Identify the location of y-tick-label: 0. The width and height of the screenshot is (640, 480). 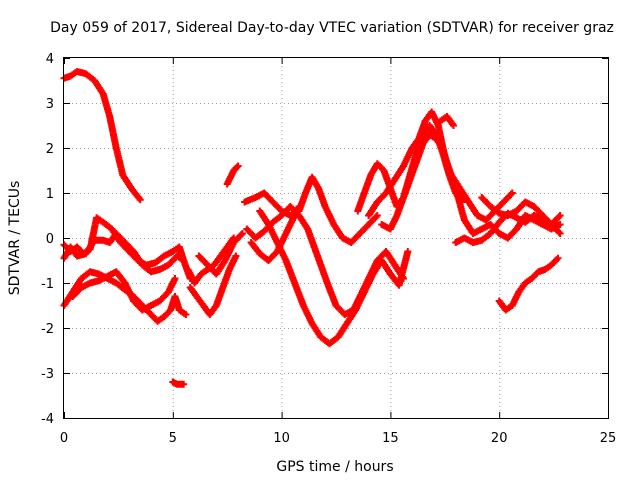
(50, 239).